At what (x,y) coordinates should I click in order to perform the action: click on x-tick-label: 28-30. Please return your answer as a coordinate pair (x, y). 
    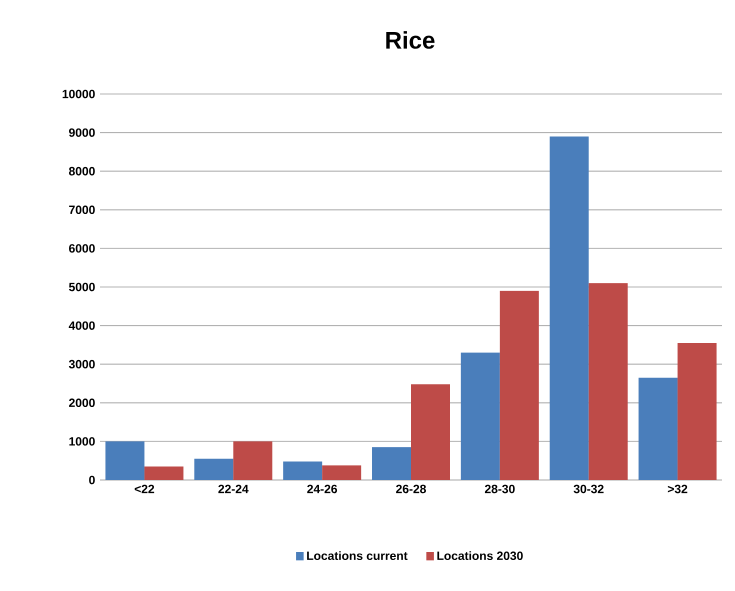
    Looking at the image, I should click on (499, 489).